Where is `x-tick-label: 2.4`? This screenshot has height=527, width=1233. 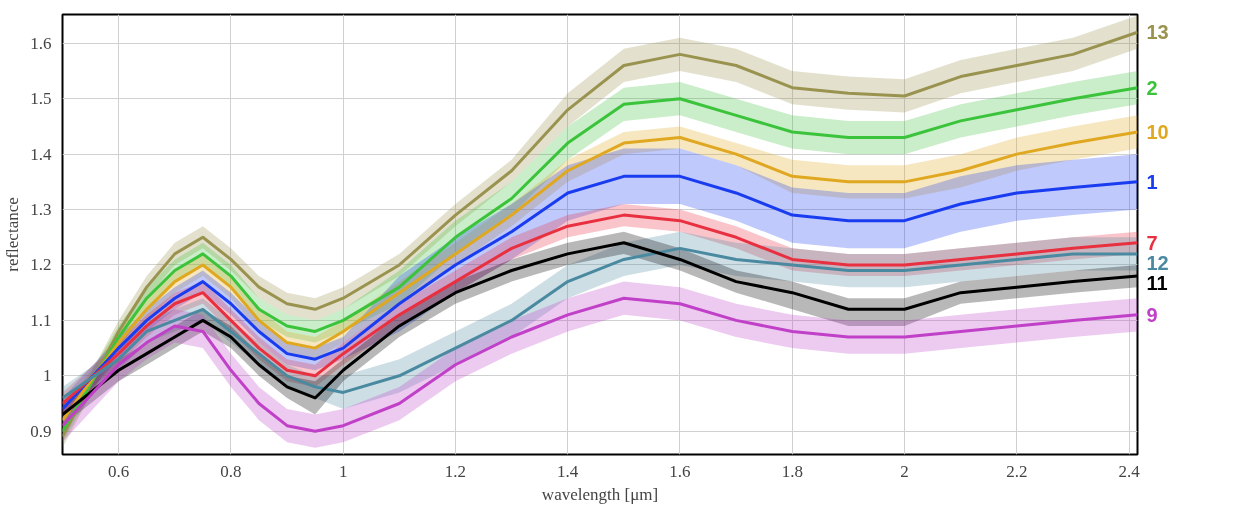 x-tick-label: 2.4 is located at coordinates (1129, 471).